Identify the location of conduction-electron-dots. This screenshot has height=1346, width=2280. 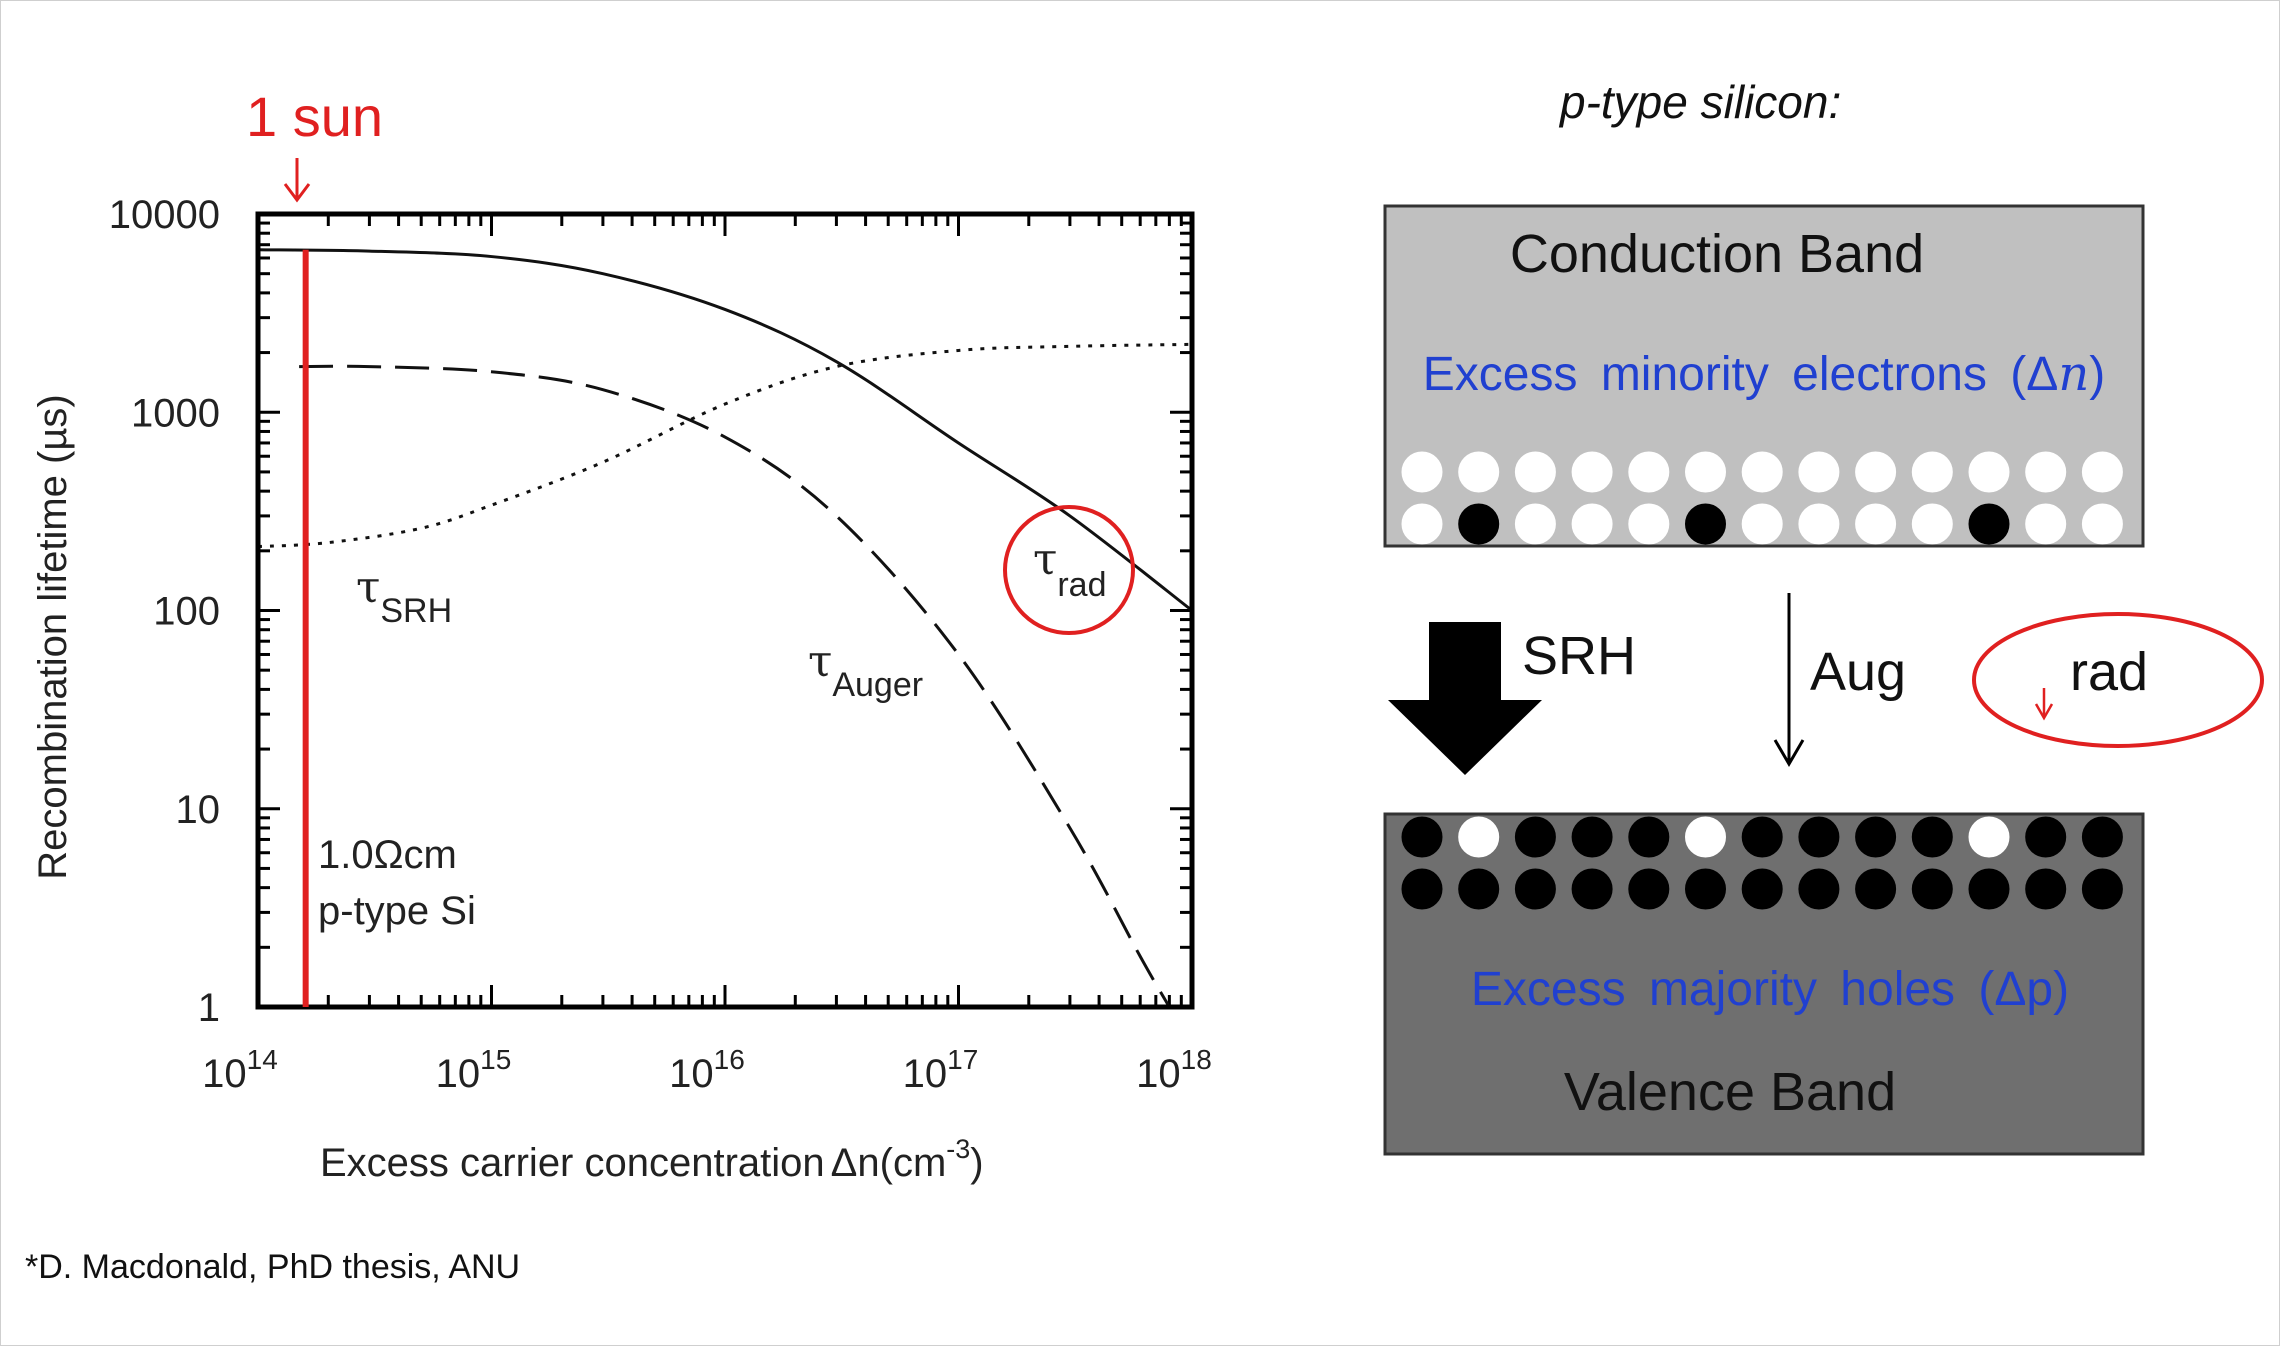
(1762, 498).